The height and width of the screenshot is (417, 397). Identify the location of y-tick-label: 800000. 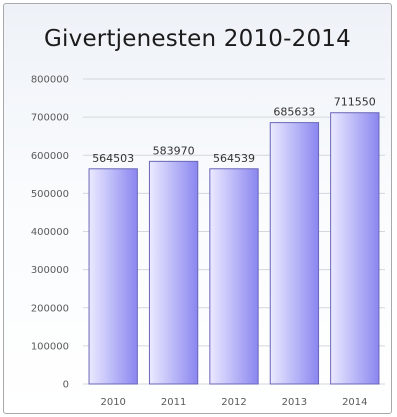
(50, 80).